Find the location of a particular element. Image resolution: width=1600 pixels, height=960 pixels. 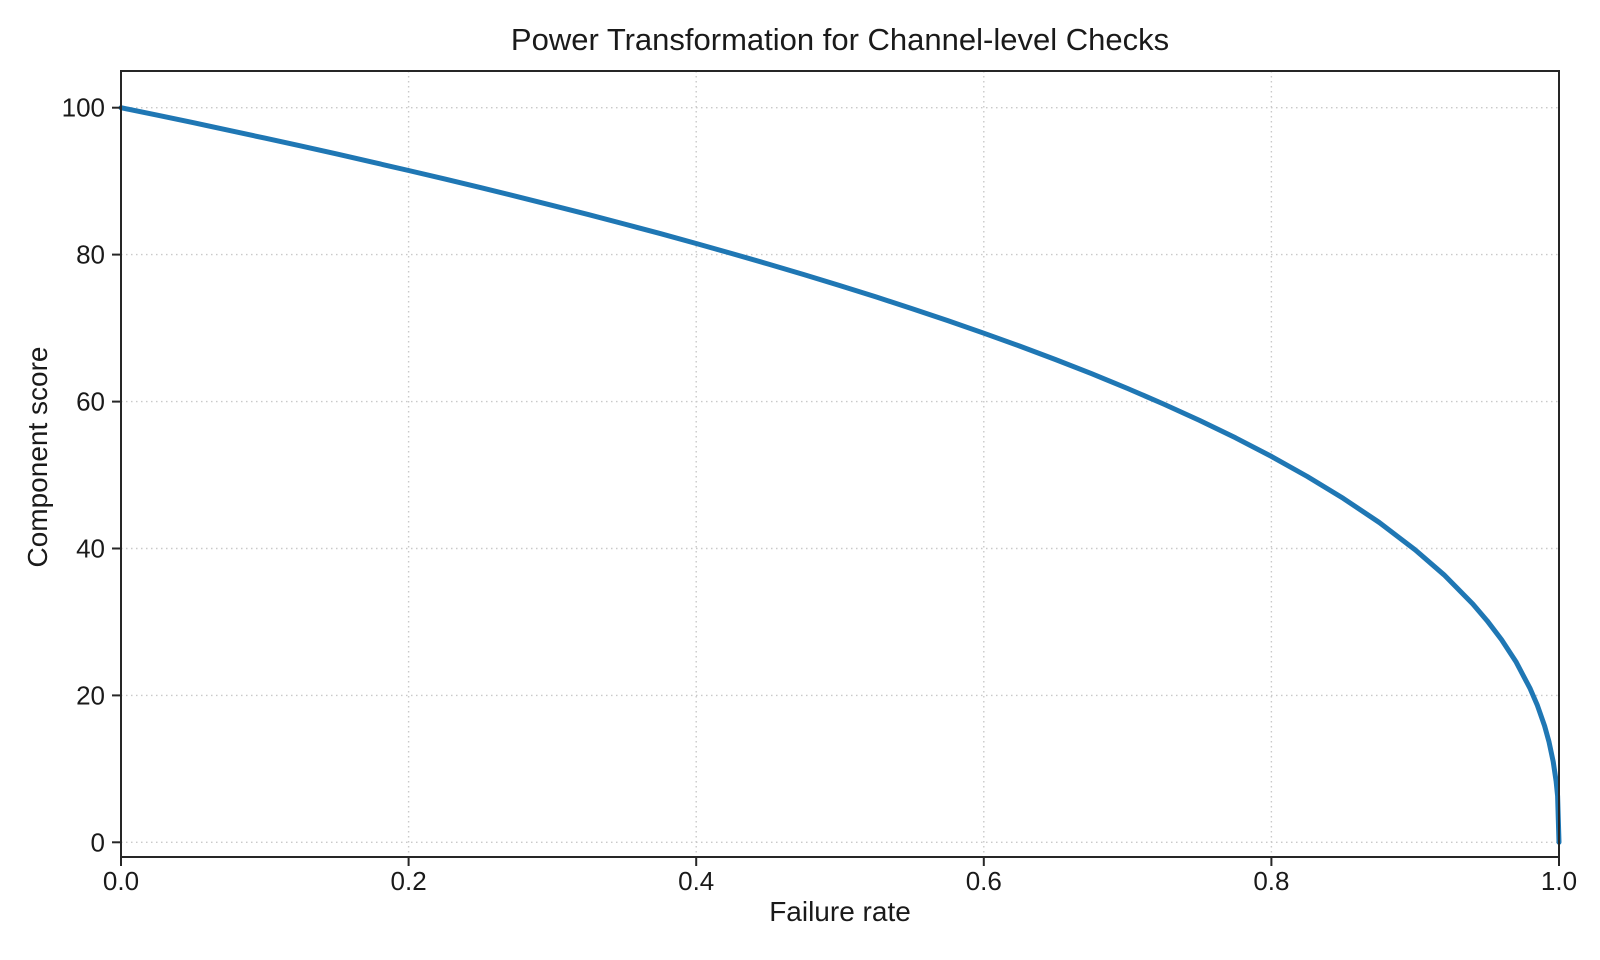

x-tick-label: 0.0 is located at coordinates (121, 881).